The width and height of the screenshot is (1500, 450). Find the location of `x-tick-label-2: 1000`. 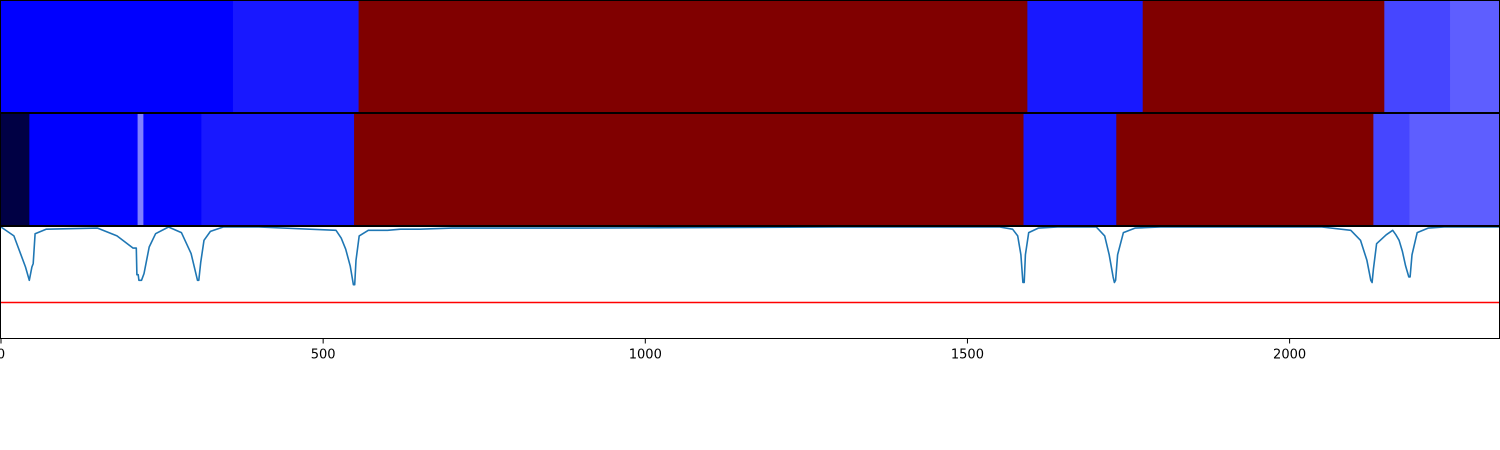

x-tick-label-2: 1000 is located at coordinates (645, 355).